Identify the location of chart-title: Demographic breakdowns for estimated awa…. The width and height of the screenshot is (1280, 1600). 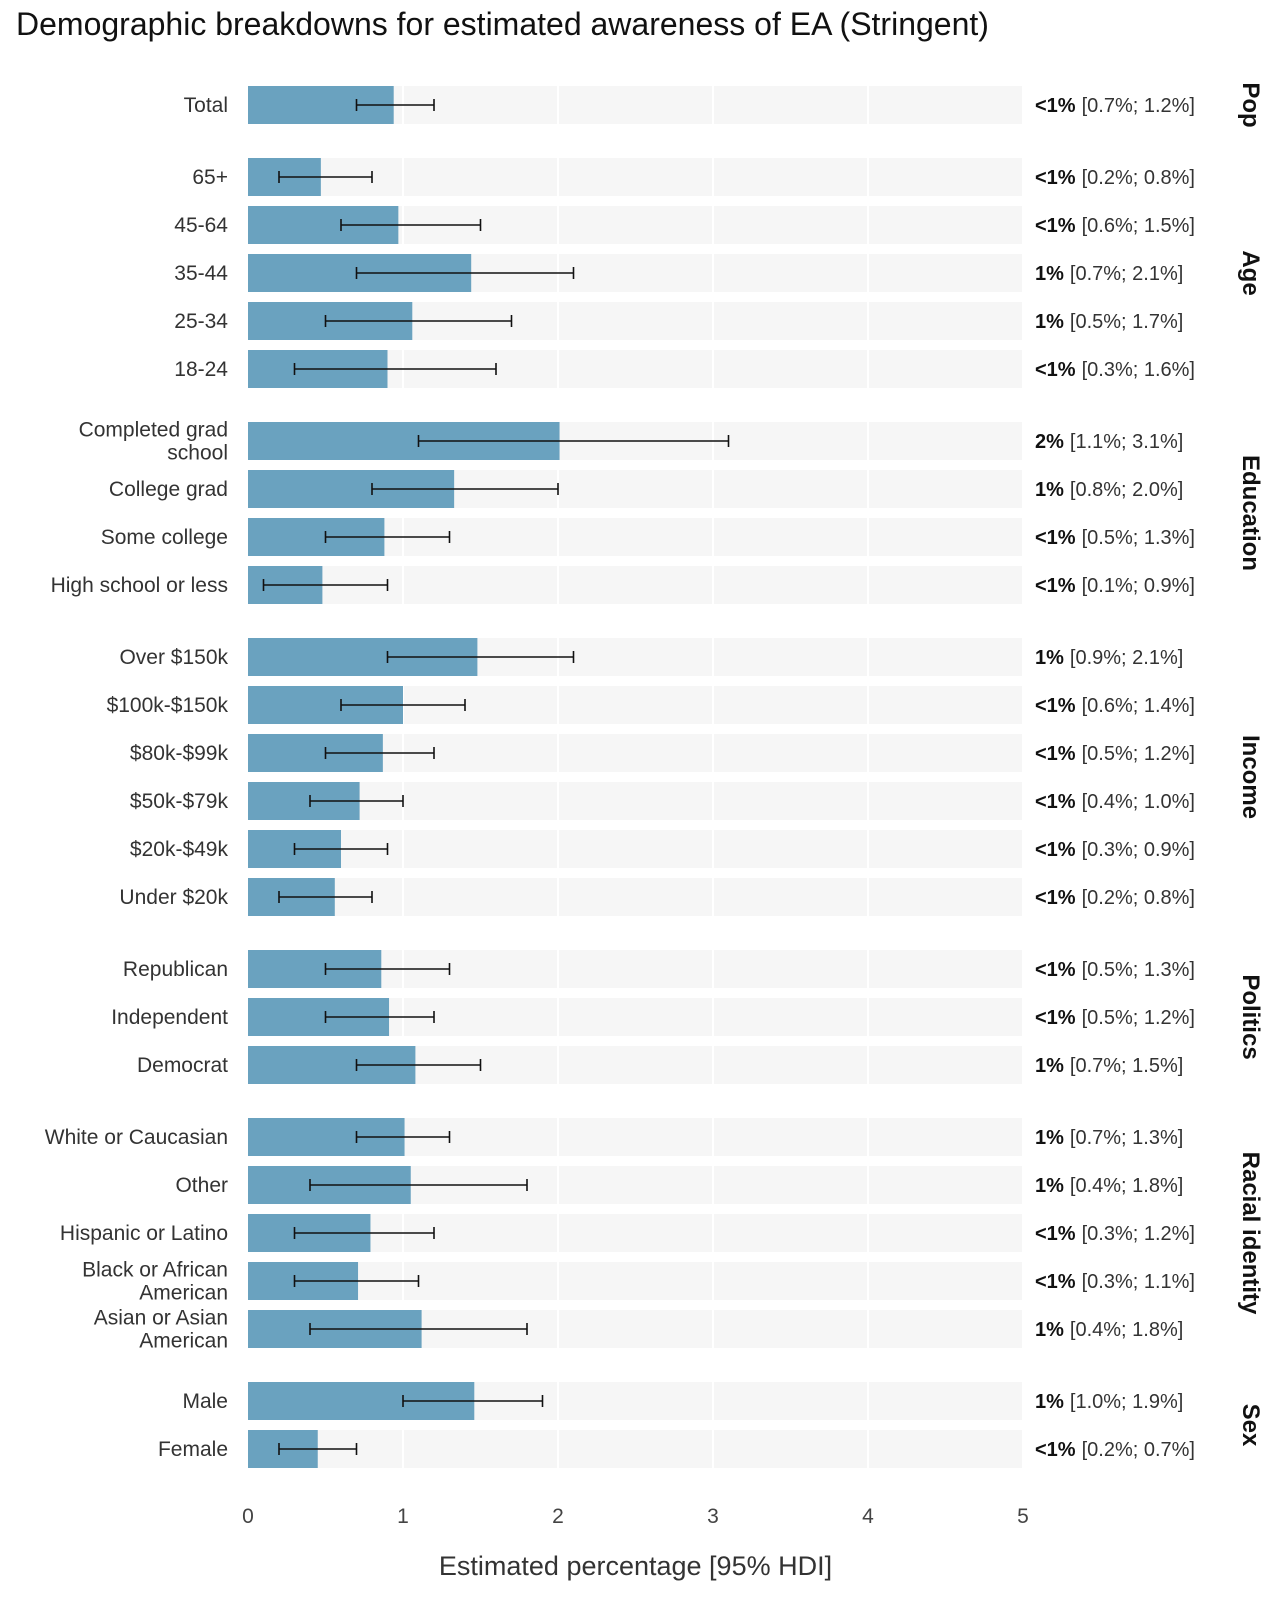
(502, 24).